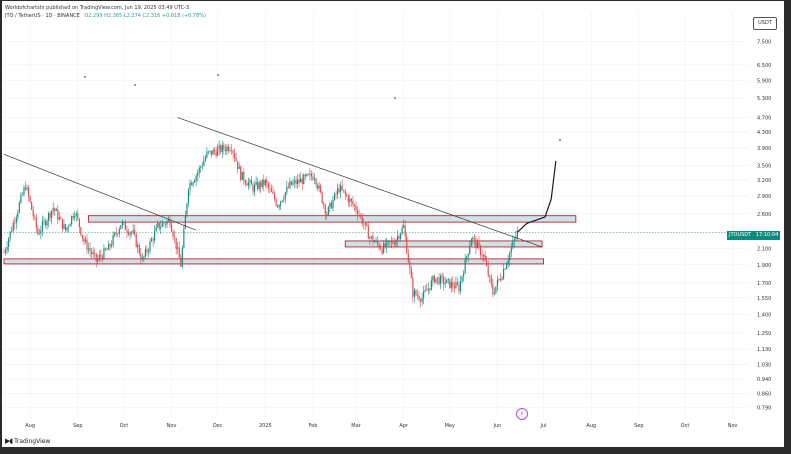 This screenshot has width=791, height=454. Describe the element at coordinates (764, 133) in the screenshot. I see `y-tick-label: 4.300` at that location.